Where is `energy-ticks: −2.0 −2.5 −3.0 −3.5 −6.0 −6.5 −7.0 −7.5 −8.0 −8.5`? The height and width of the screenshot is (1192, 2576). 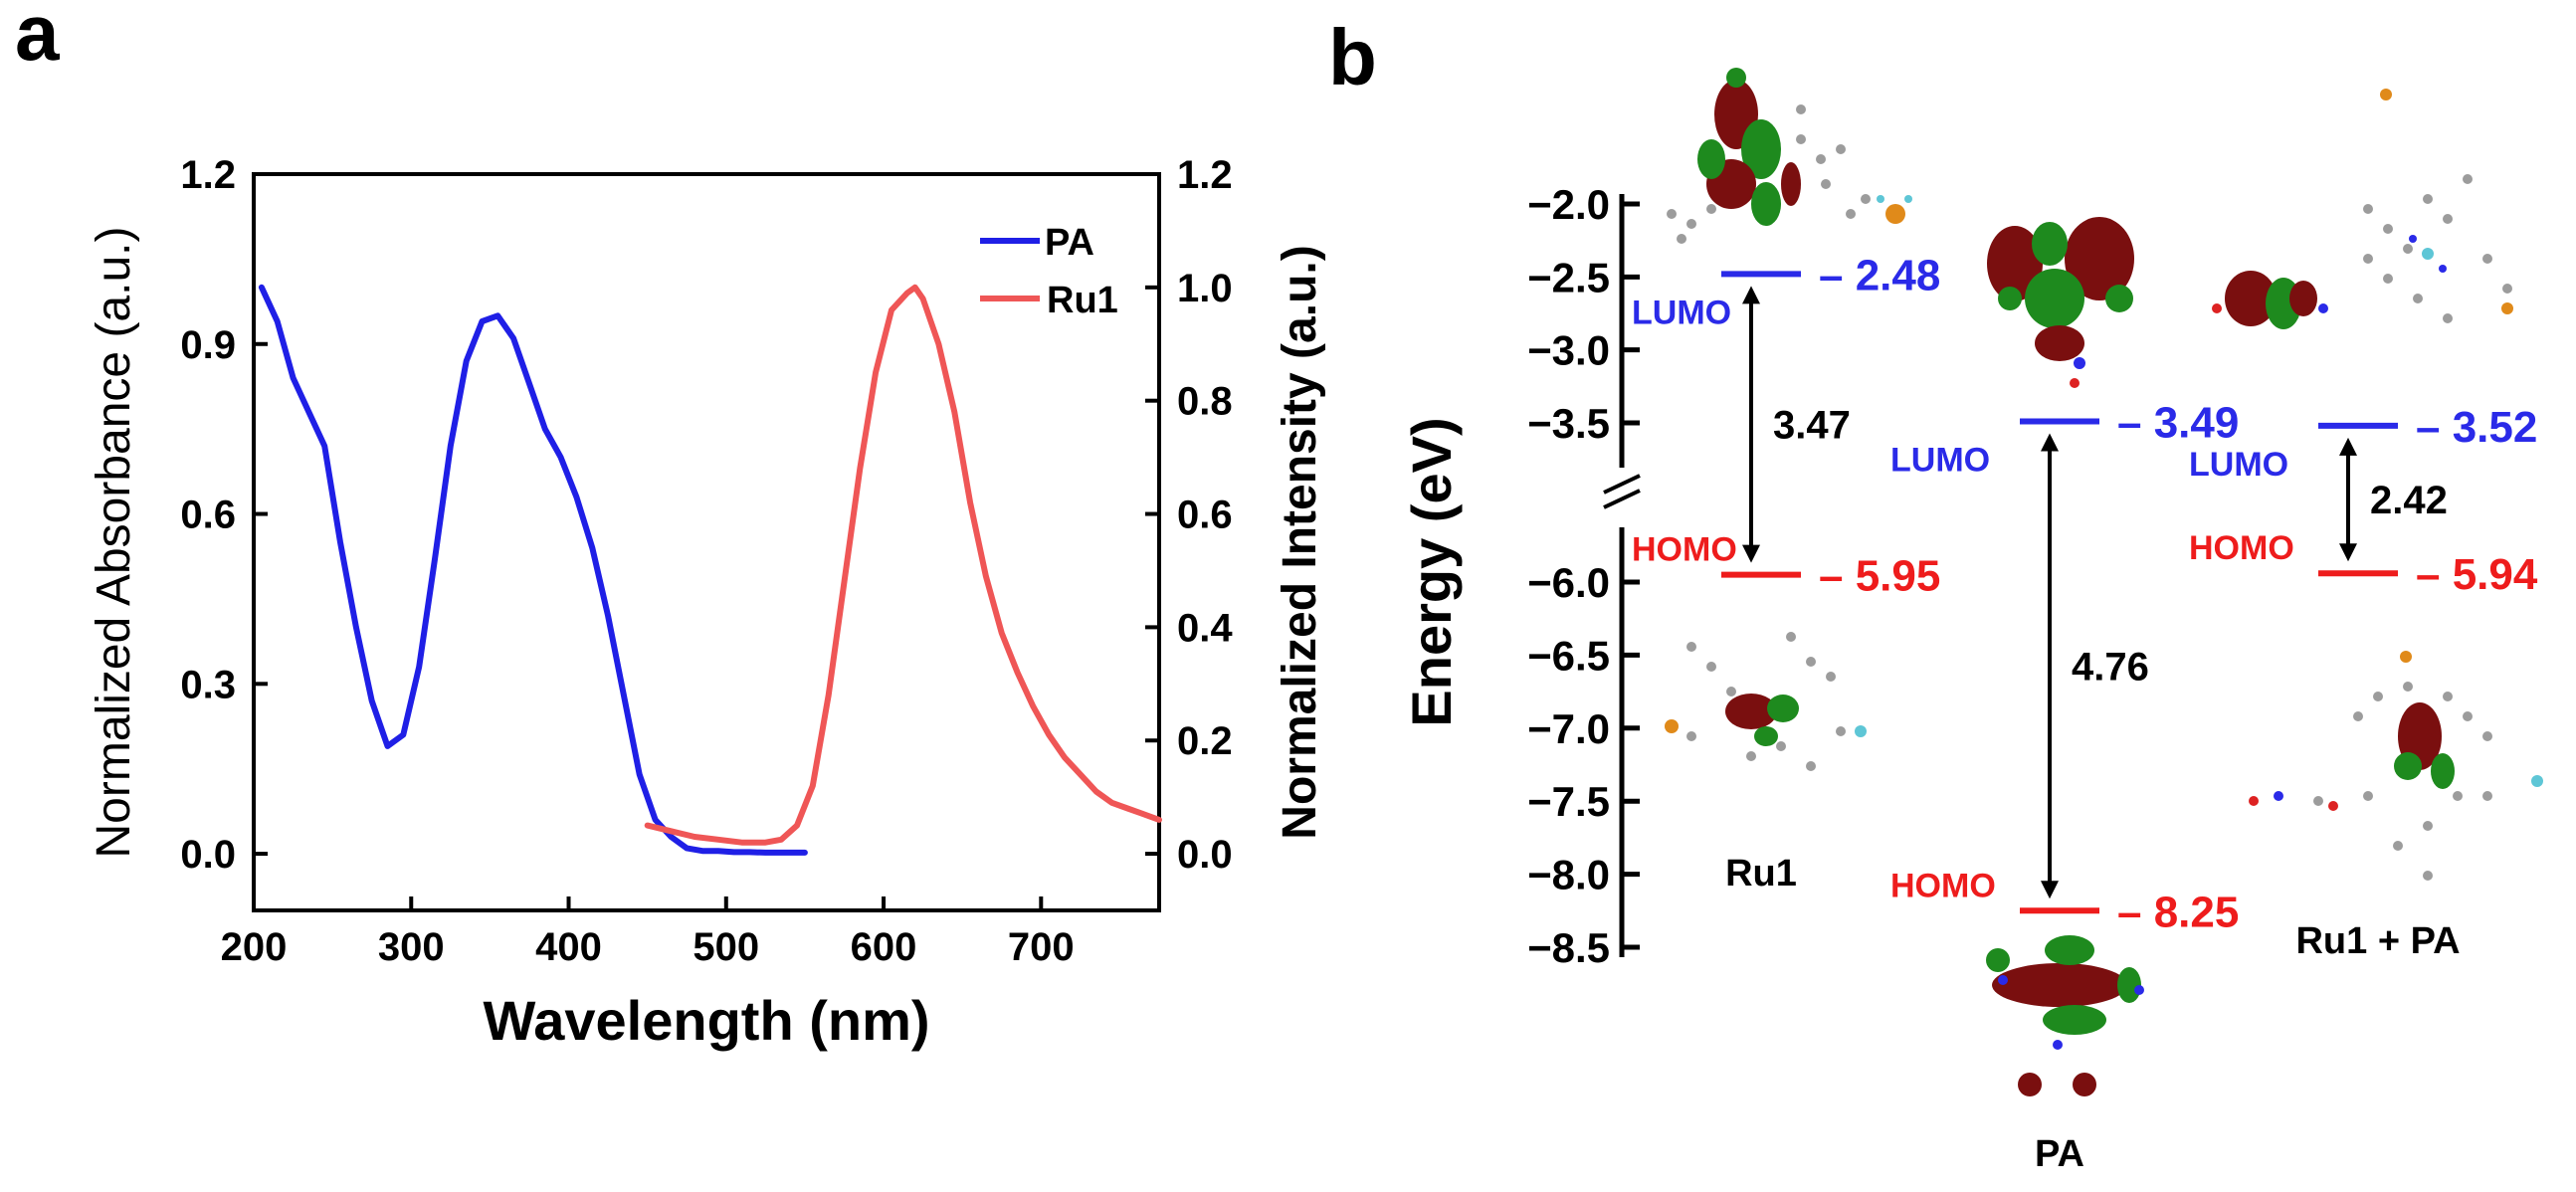 energy-ticks: −2.0 −2.5 −3.0 −3.5 −6.0 −6.5 −7.0 −7.5 −8.0 −8.5 is located at coordinates (1583, 576).